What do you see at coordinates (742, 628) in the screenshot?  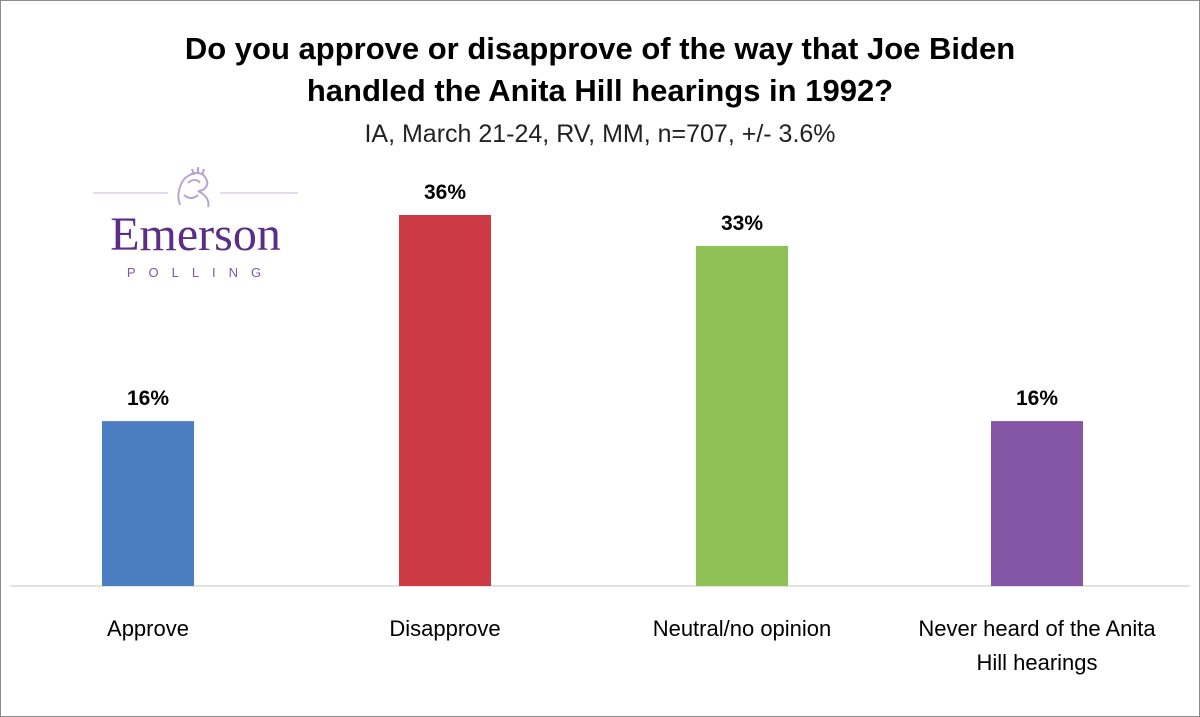 I see `category-label-3: Neutral/no opinion` at bounding box center [742, 628].